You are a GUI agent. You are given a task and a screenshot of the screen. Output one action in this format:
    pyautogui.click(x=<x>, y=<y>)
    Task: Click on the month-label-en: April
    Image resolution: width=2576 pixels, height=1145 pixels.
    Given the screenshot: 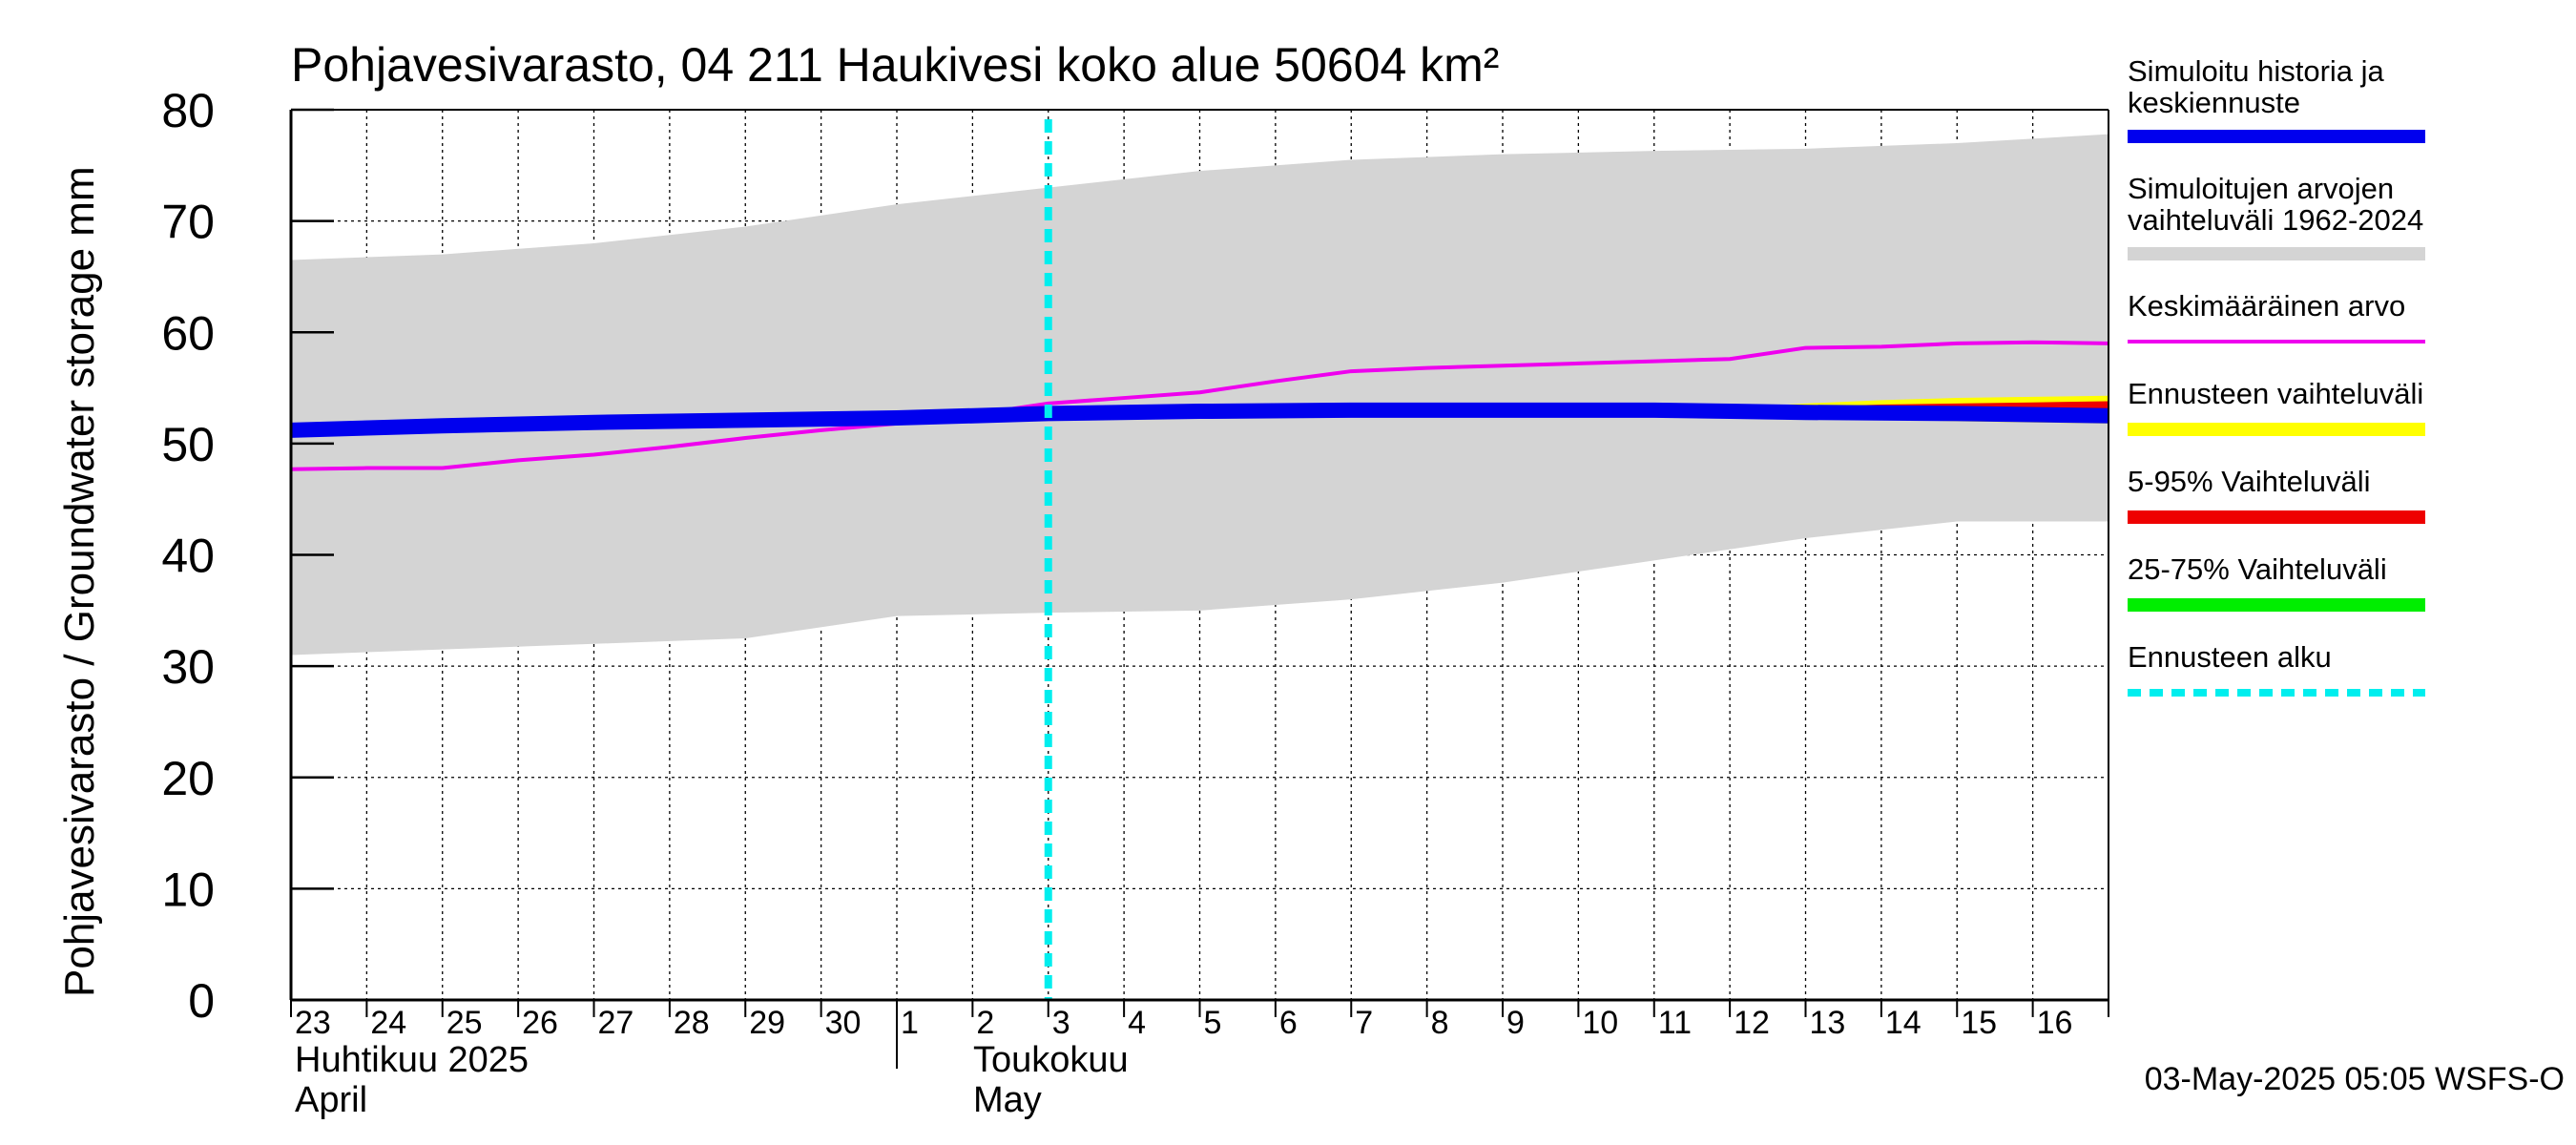 What is the action you would take?
    pyautogui.click(x=331, y=1100)
    